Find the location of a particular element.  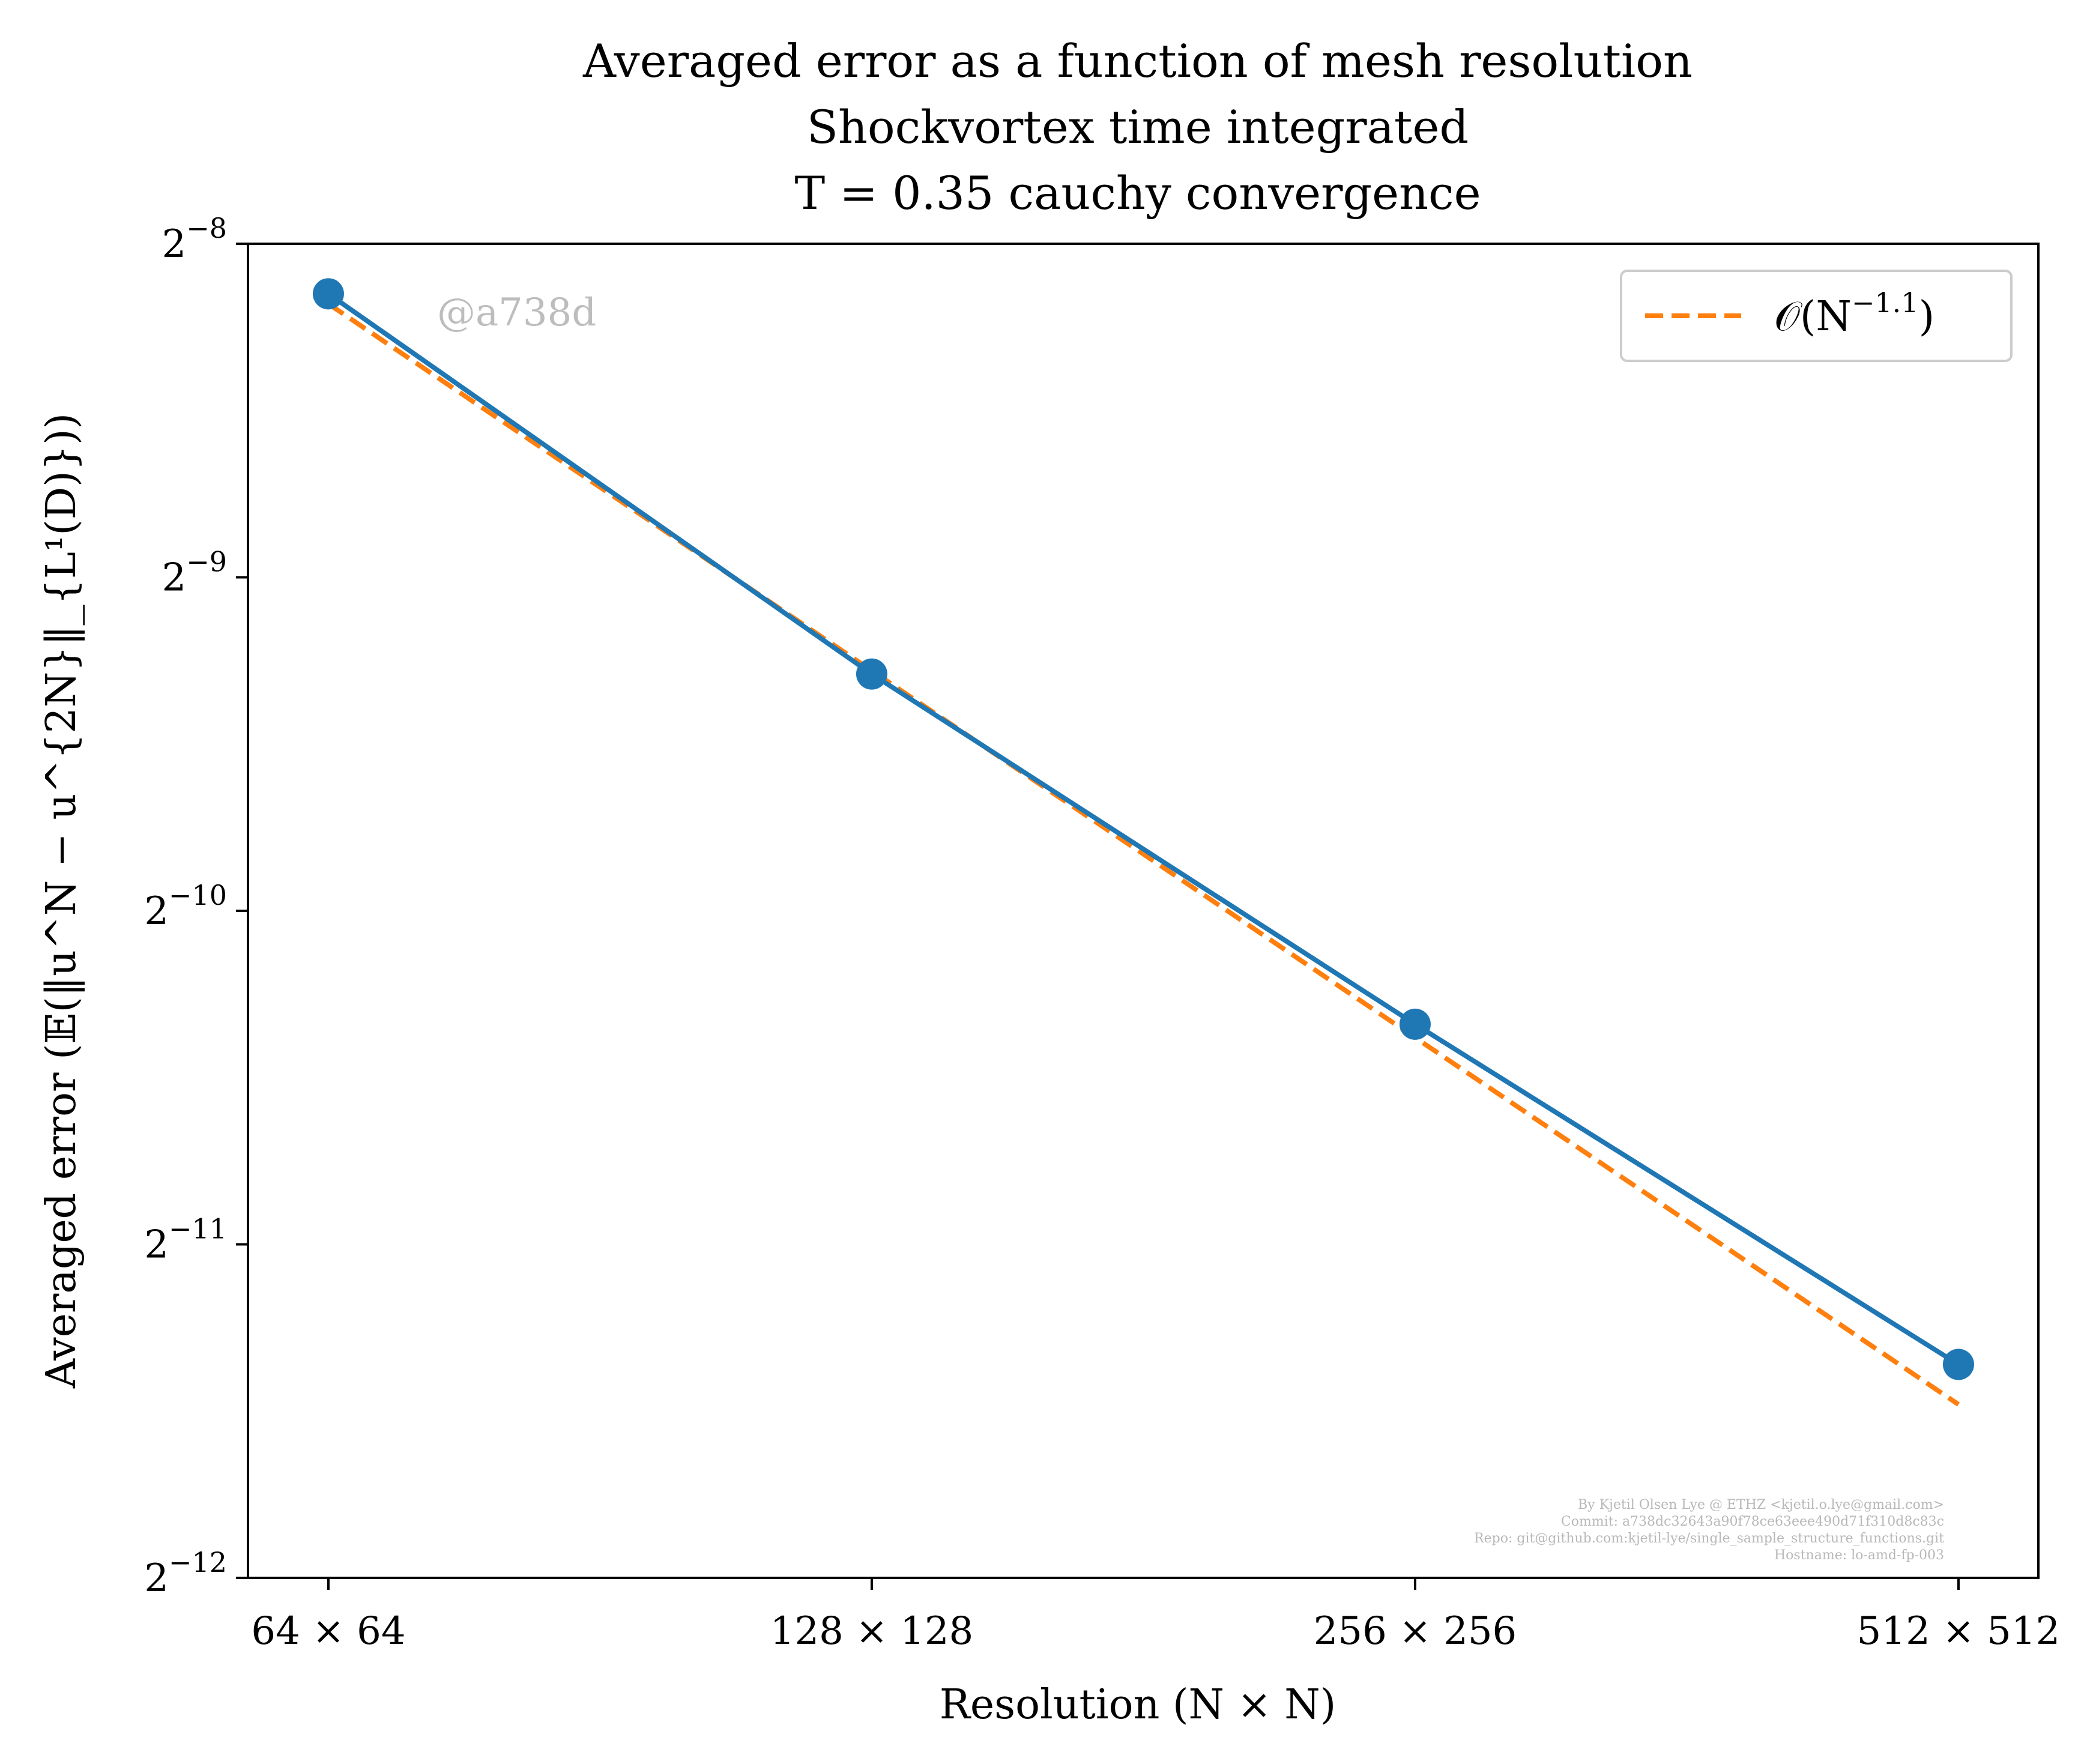

y-tick-label-exponent: −10 is located at coordinates (198, 895).